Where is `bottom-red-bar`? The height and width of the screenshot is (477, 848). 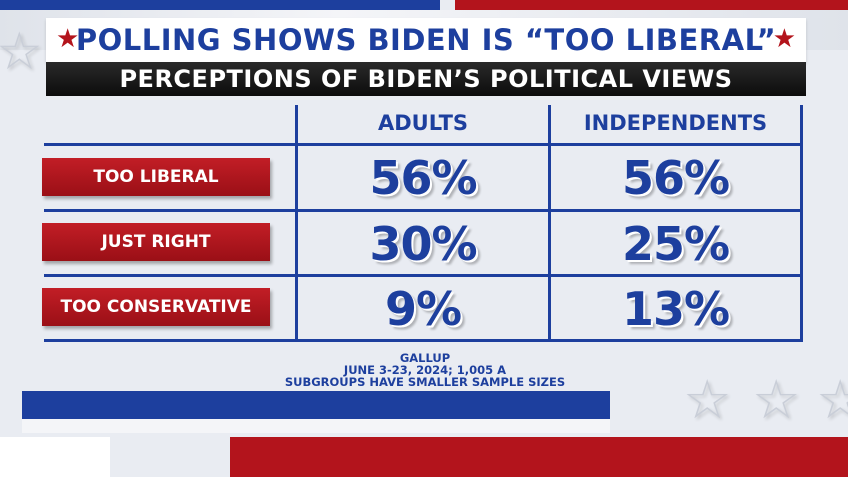
bottom-red-bar is located at coordinates (539, 457).